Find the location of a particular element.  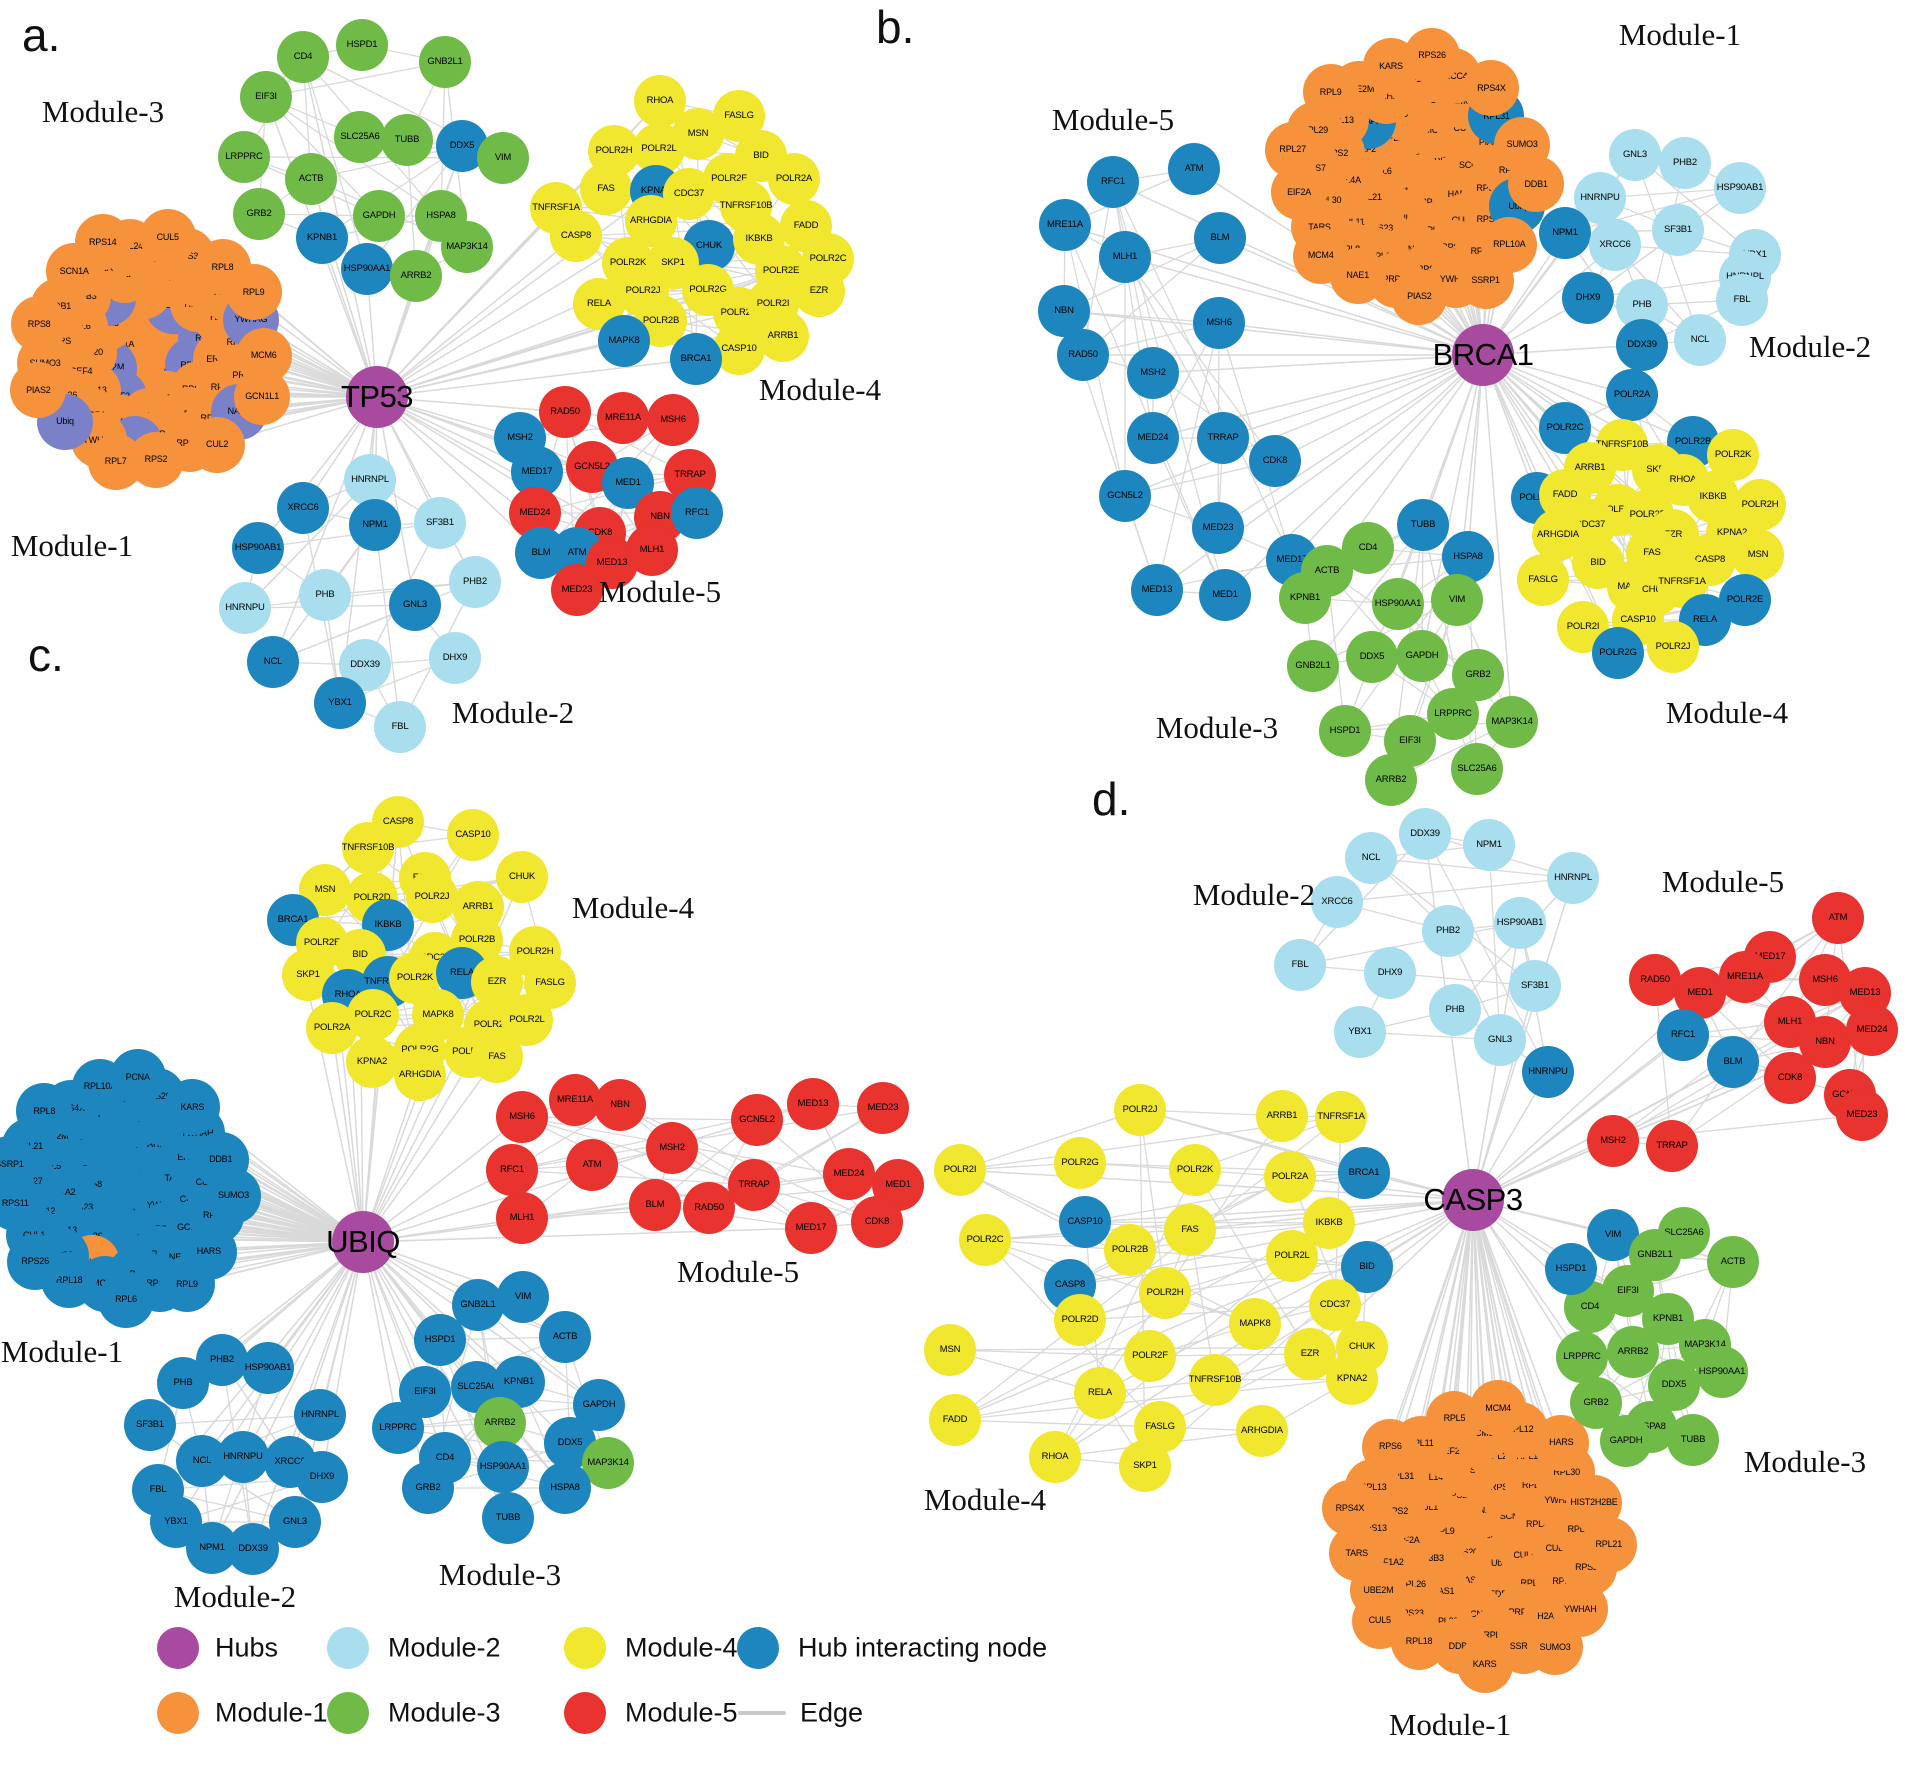

node-label: DDX39 is located at coordinates (365, 665).